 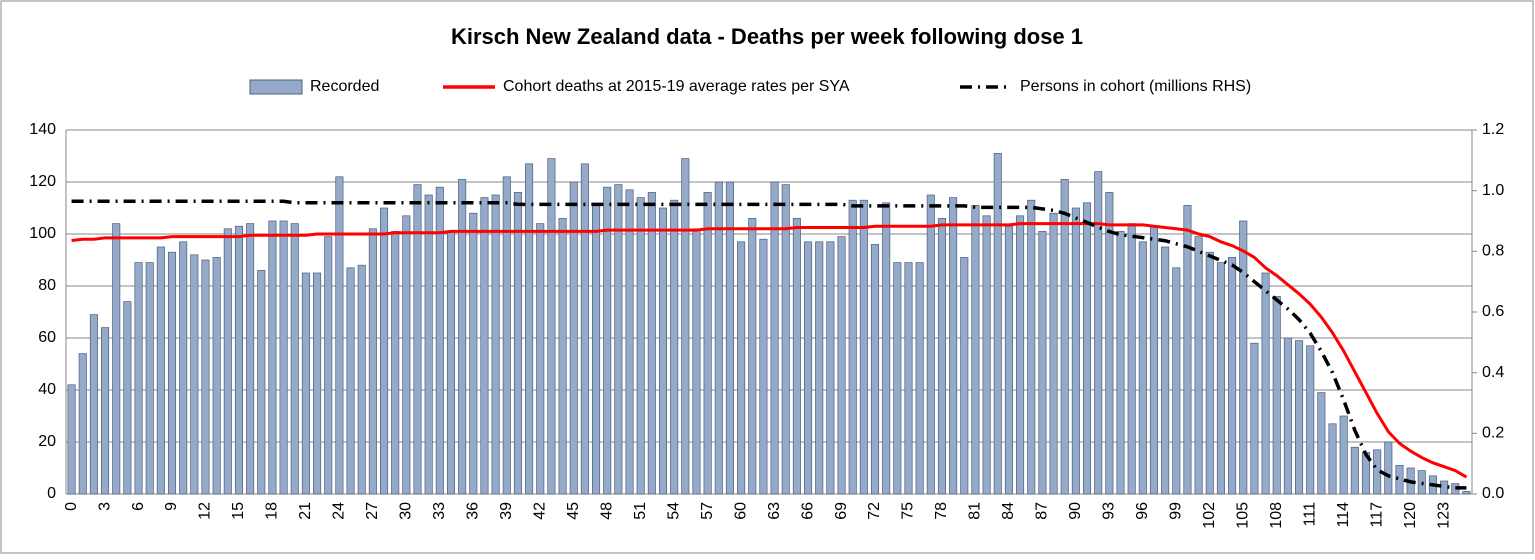 What do you see at coordinates (138, 506) in the screenshot?
I see `x-tick-label: 6` at bounding box center [138, 506].